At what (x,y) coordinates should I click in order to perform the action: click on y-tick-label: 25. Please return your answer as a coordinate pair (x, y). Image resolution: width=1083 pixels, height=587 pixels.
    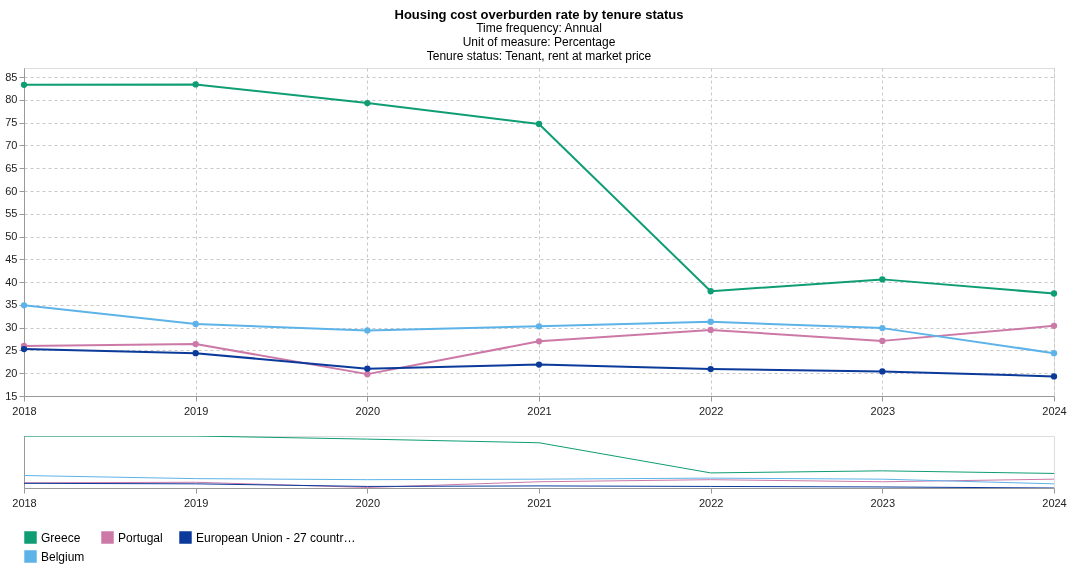
    Looking at the image, I should click on (11, 349).